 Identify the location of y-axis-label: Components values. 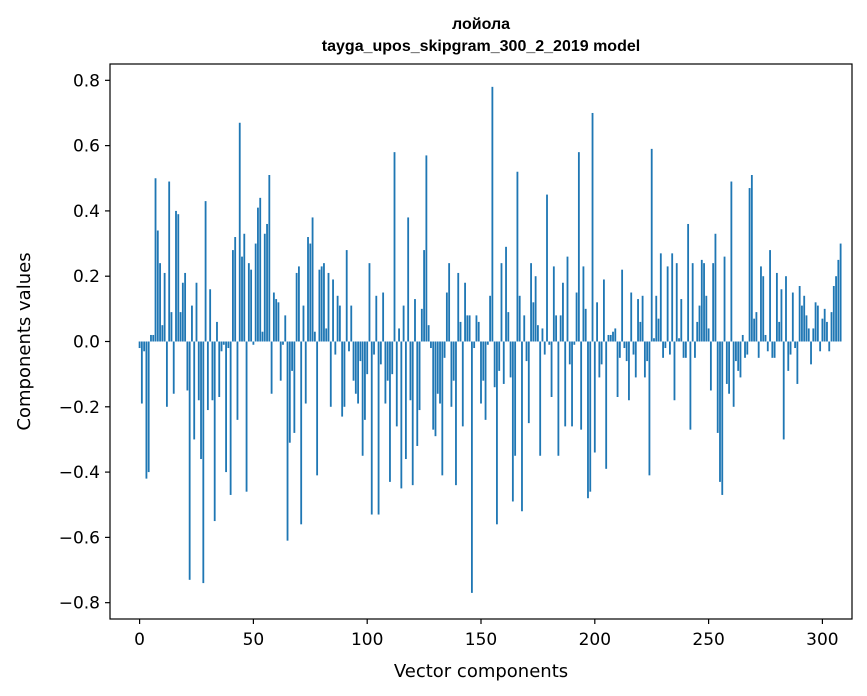
(24, 341).